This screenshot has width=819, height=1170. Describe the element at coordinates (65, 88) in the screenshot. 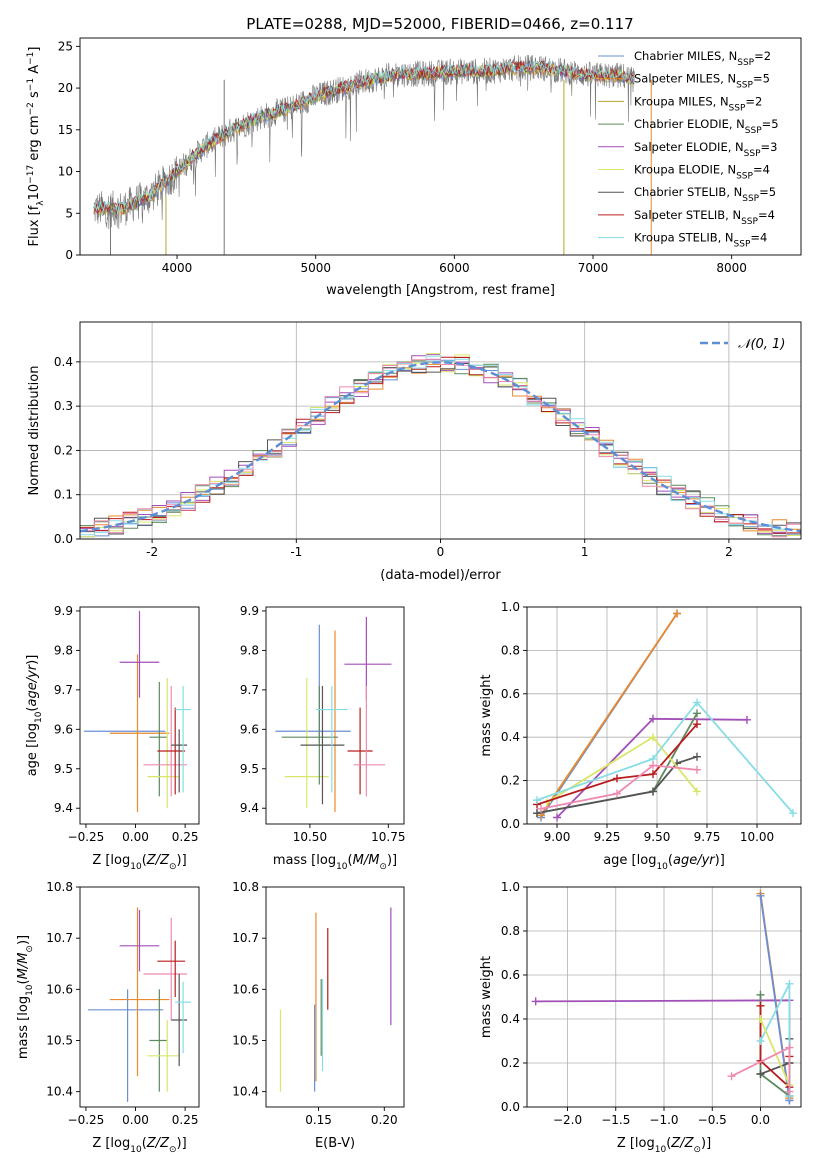

I see `y-tick-label: 20` at that location.